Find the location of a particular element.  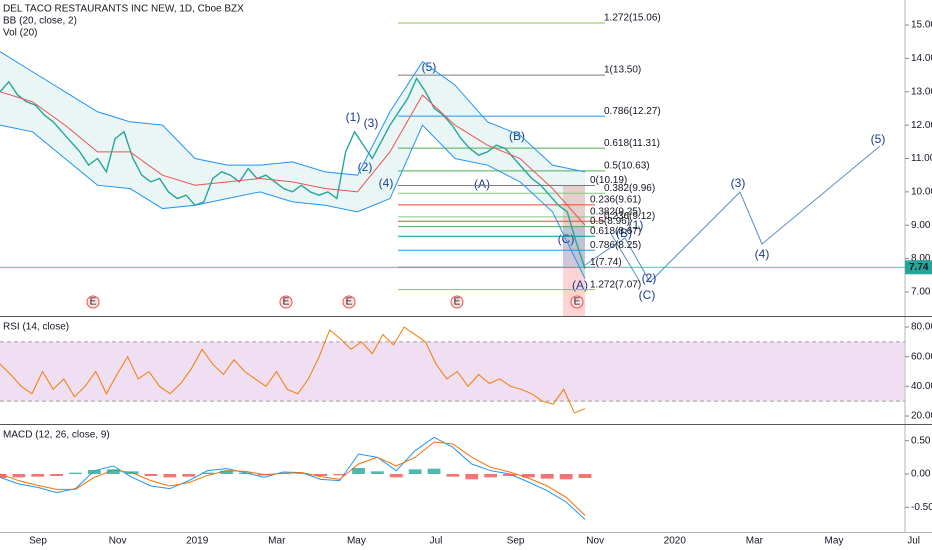

wave-label: (C) is located at coordinates (647, 295).